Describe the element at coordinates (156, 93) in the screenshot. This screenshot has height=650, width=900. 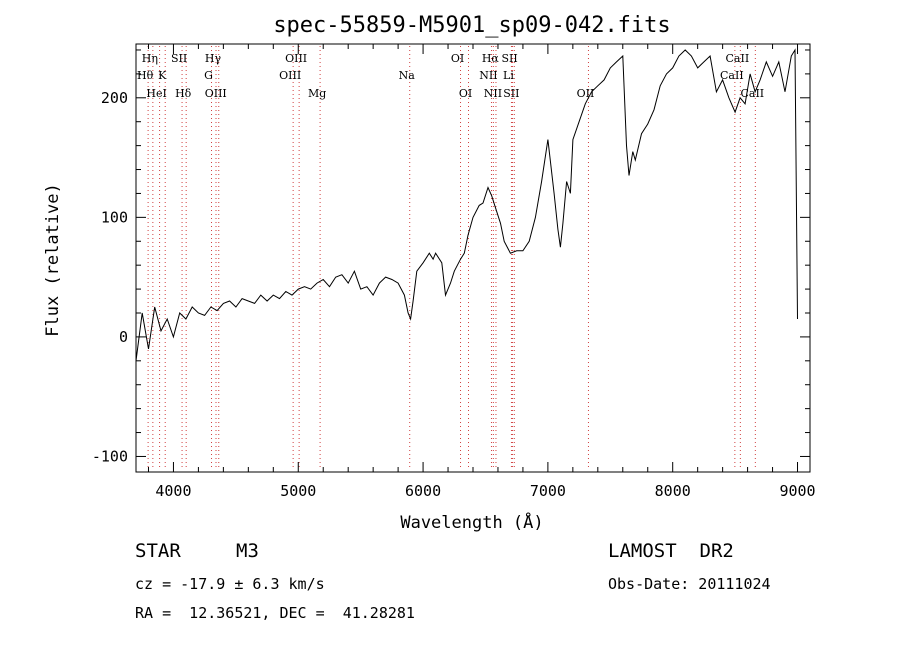
I see `spectral-line-label: HeI` at that location.